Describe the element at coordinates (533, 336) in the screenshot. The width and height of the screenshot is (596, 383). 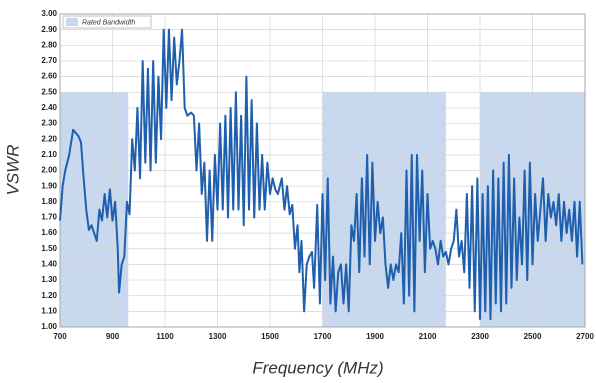
I see `x-tick-label: 2500` at that location.